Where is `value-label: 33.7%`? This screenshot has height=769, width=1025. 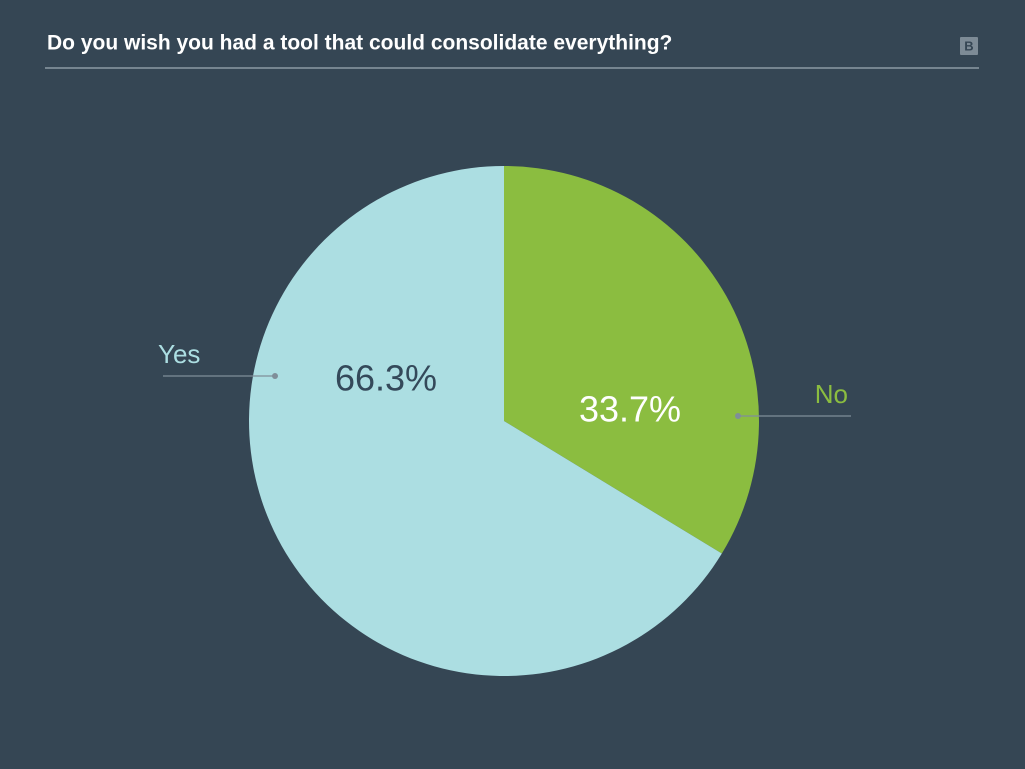
value-label: 33.7% is located at coordinates (630, 409).